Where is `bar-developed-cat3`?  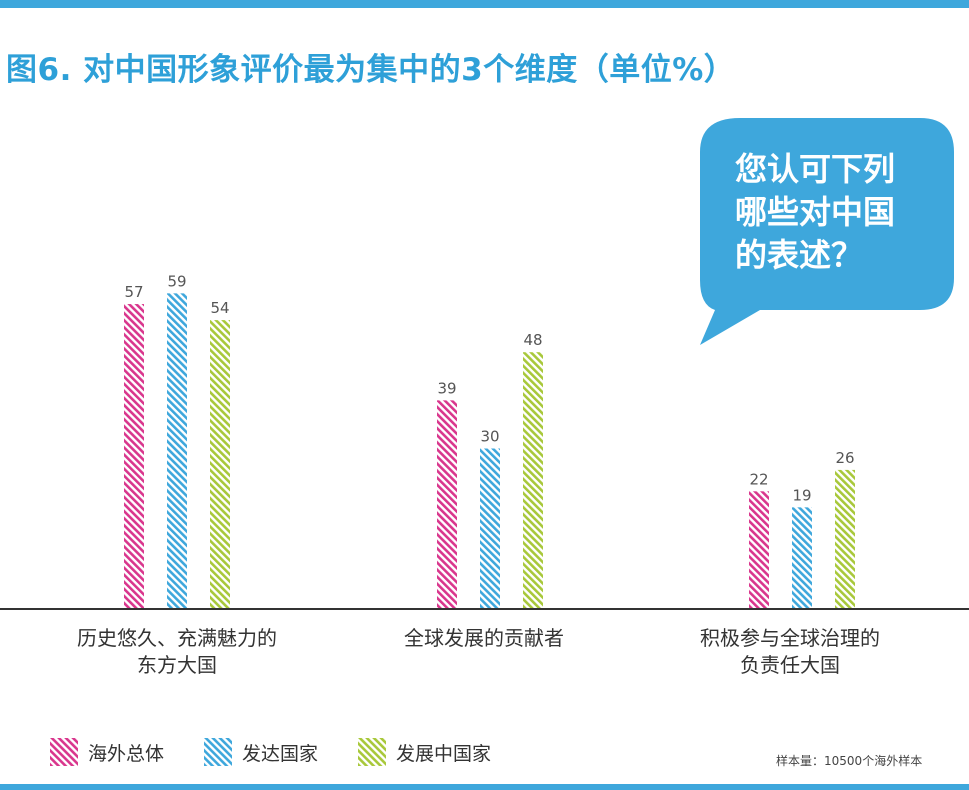
bar-developed-cat3 is located at coordinates (802, 558).